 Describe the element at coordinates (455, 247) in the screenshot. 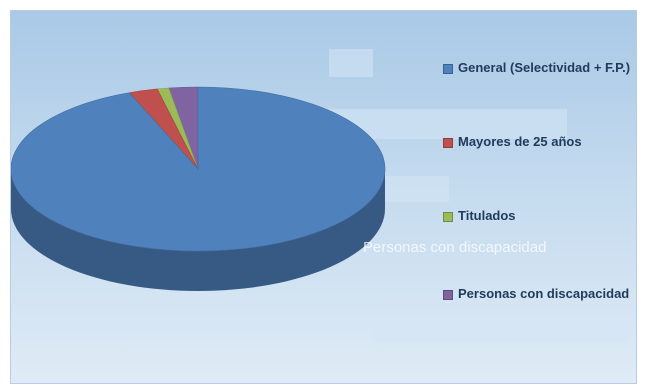

I see `ghost-label: Personas con discapacidad` at that location.